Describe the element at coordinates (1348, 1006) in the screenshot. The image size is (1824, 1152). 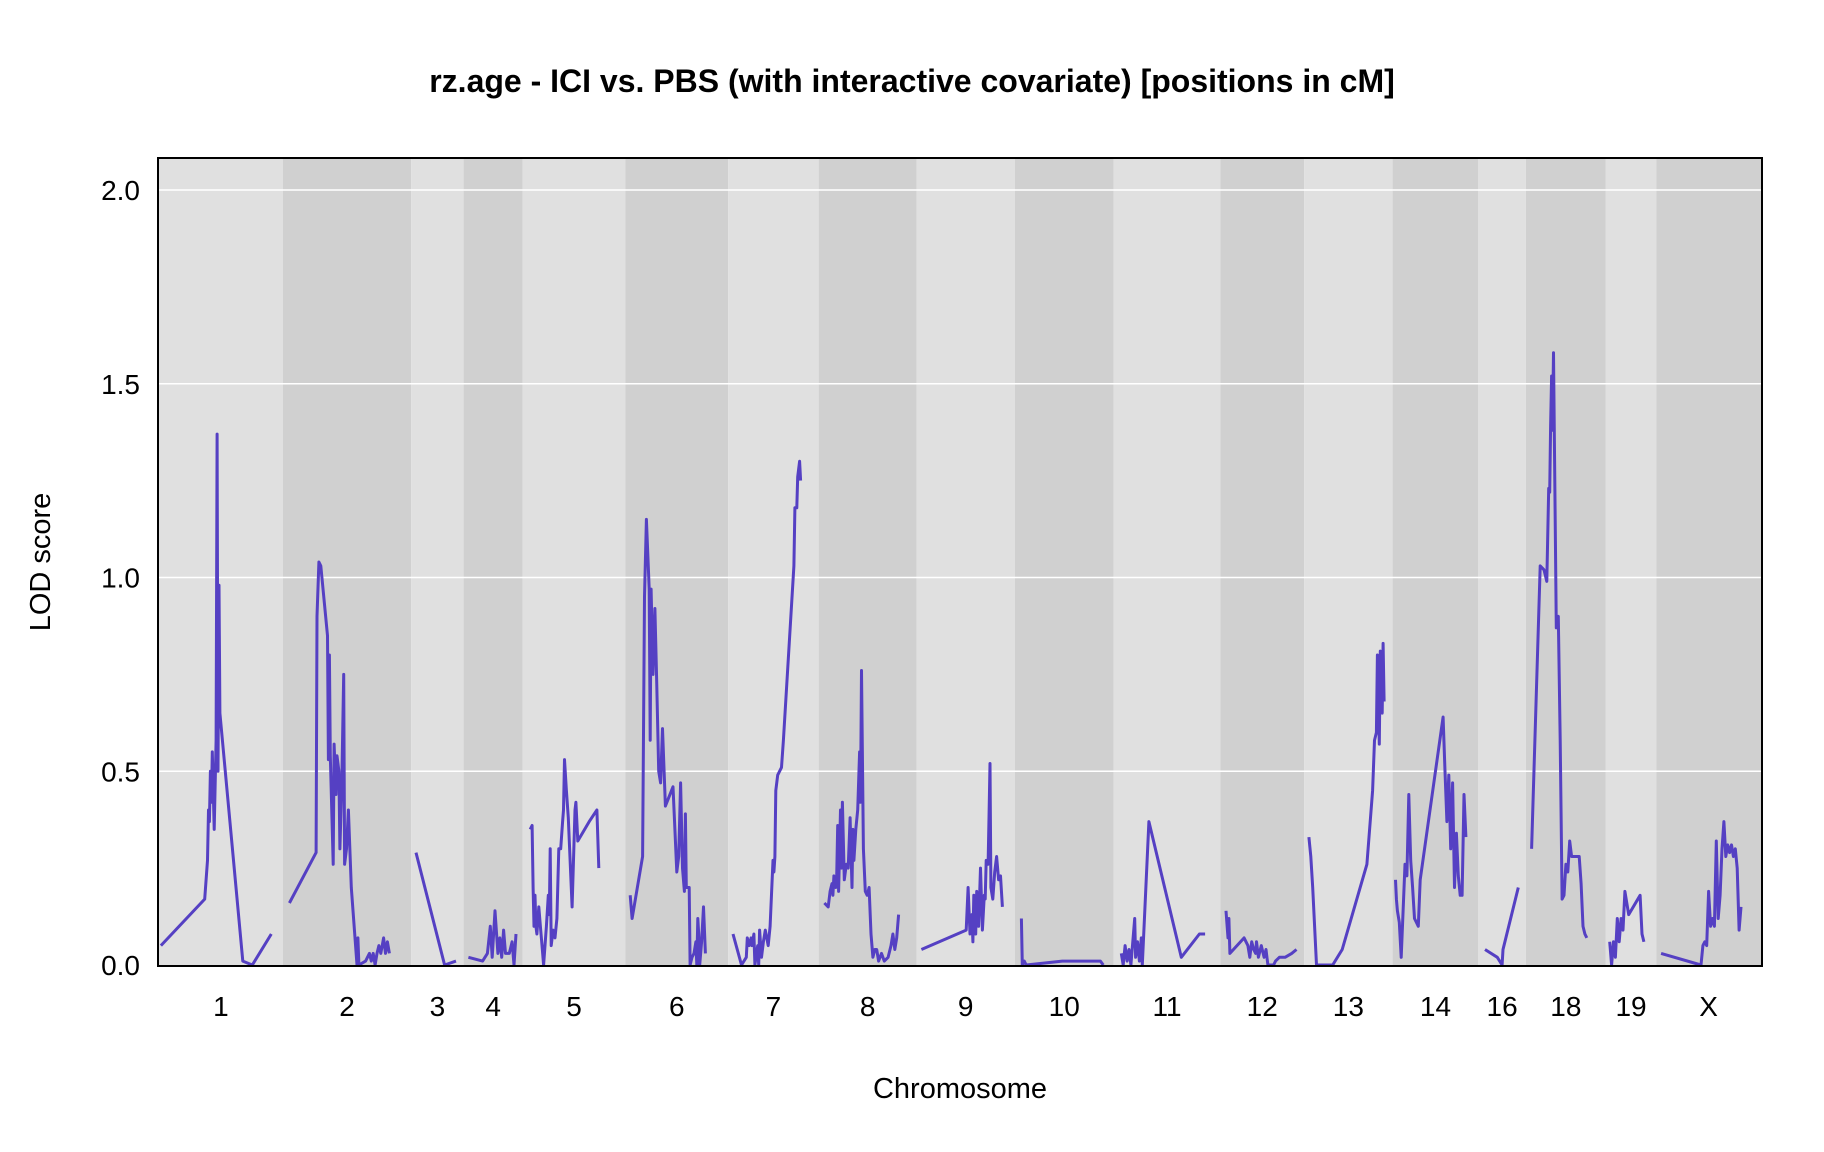
I see `x-tick-label-chr-13: 13` at that location.